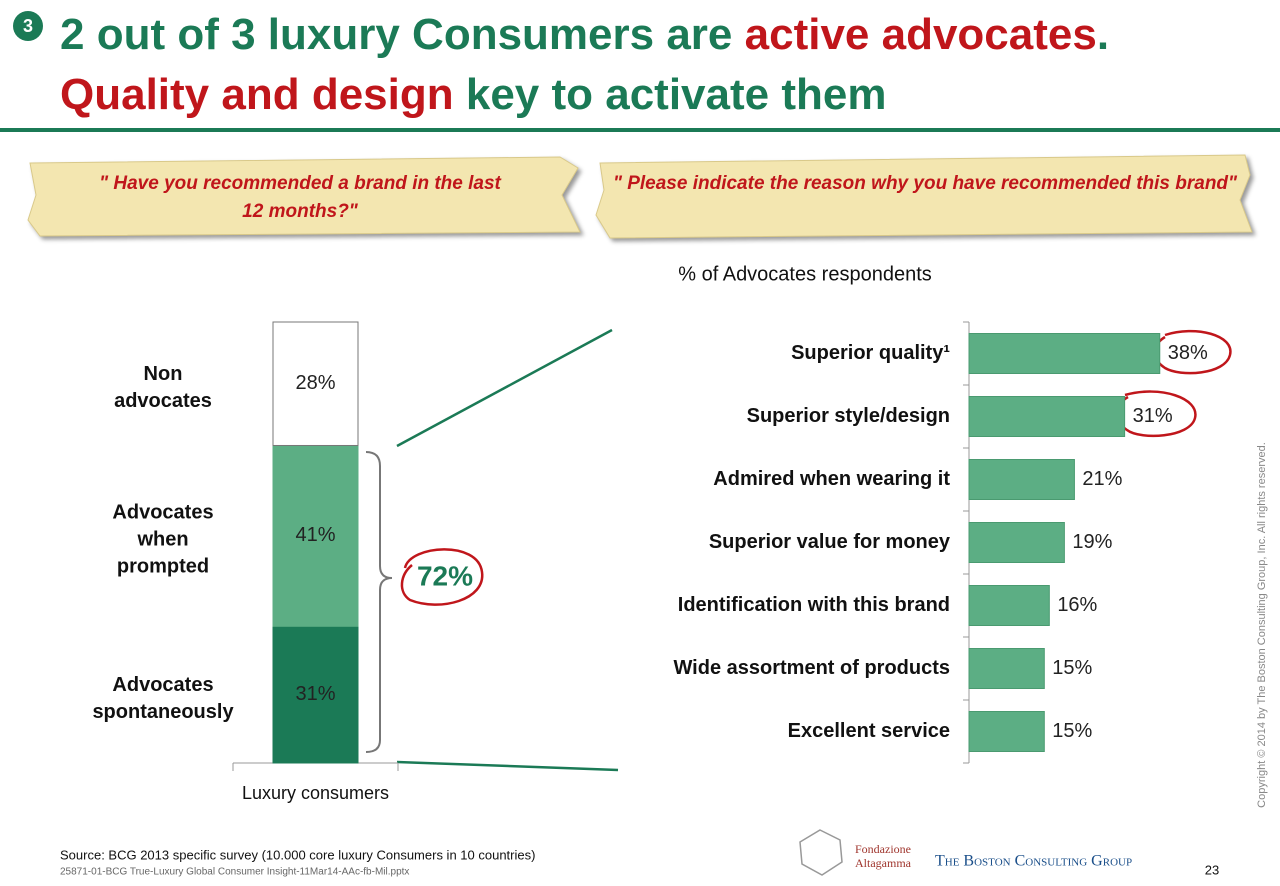 The height and width of the screenshot is (886, 1280). Describe the element at coordinates (1212, 869) in the screenshot. I see `page-number: 23` at that location.